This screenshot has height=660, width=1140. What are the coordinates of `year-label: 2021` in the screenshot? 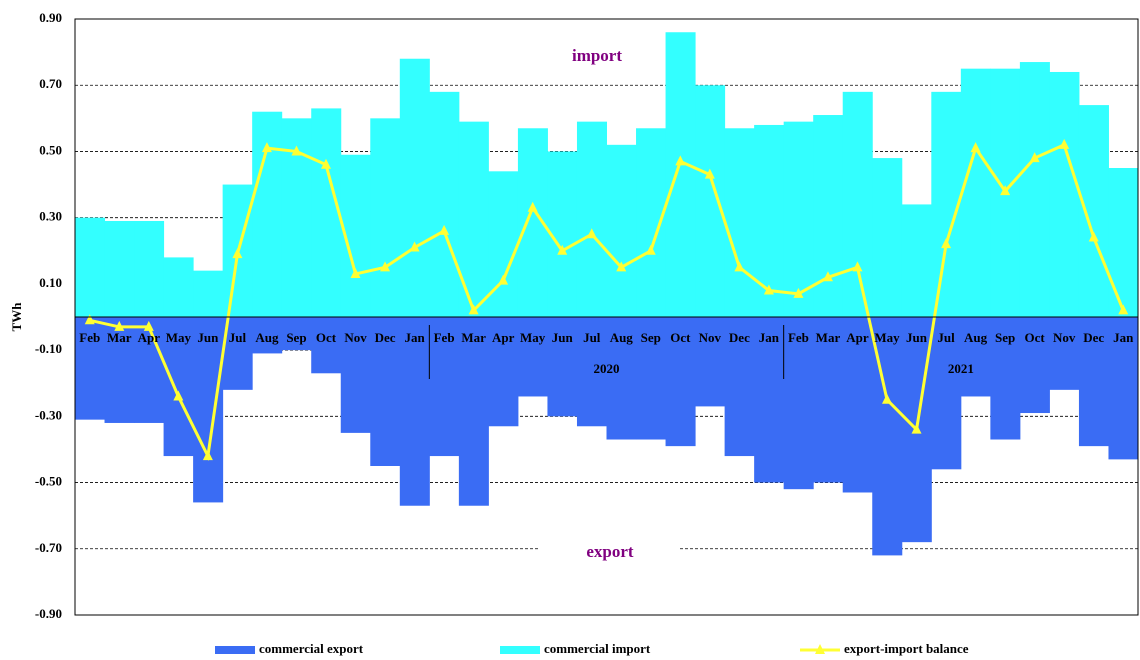 It's located at (961, 368).